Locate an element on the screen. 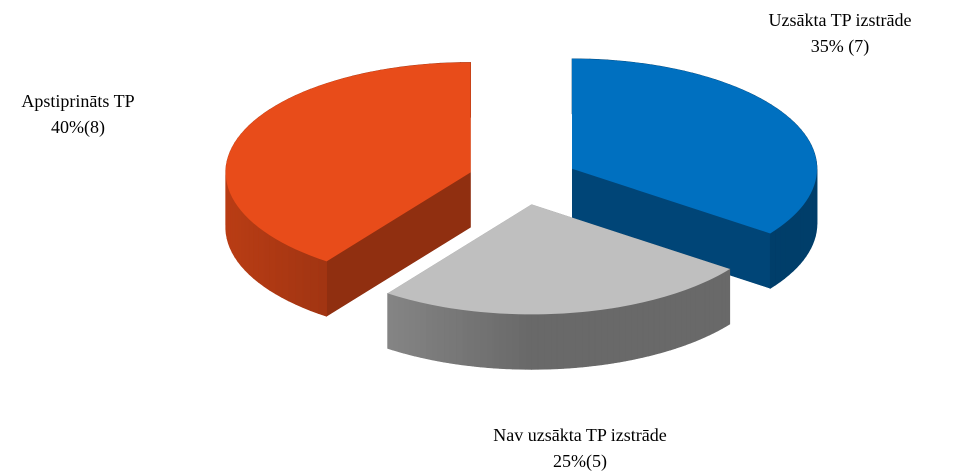 This screenshot has width=970, height=472. value-label: 25%(5) is located at coordinates (580, 461).